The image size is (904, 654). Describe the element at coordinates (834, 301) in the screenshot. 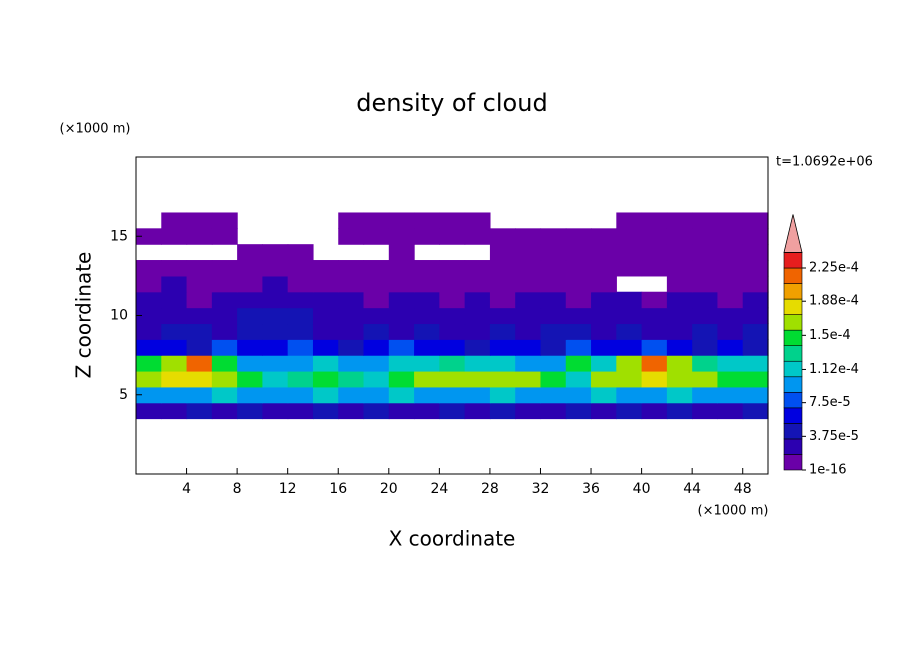

I see `colorbar-tick-label: 1.88e-4` at that location.